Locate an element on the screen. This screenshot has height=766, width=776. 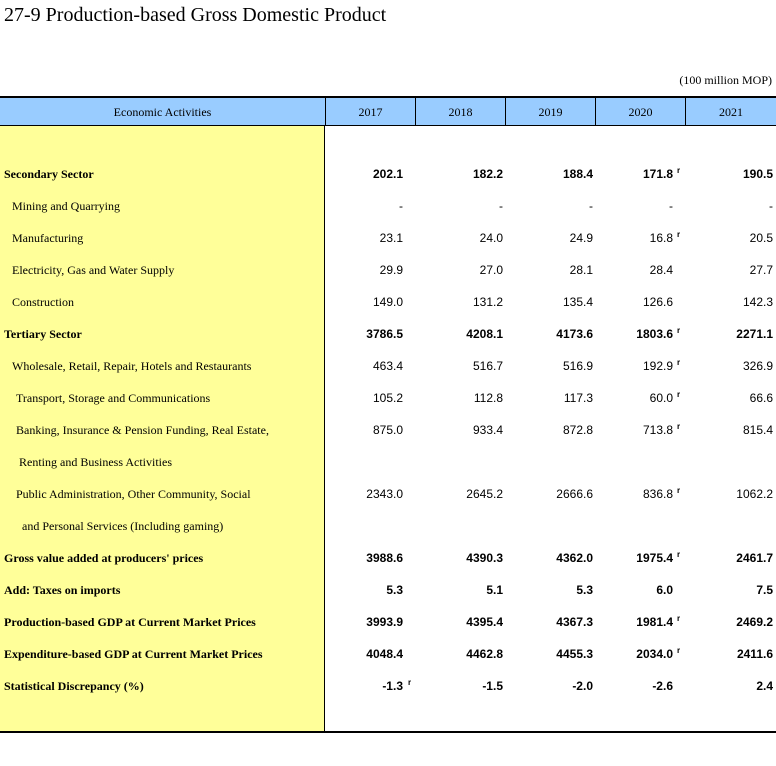
value-cell: 29.9 is located at coordinates (391, 270).